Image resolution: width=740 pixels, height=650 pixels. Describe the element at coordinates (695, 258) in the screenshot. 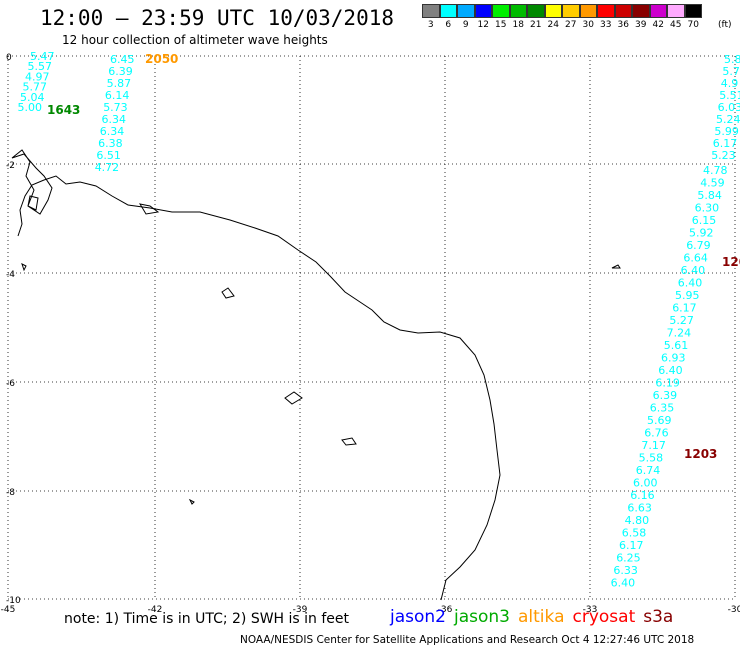

I see `wave-height-value: 6.64` at that location.